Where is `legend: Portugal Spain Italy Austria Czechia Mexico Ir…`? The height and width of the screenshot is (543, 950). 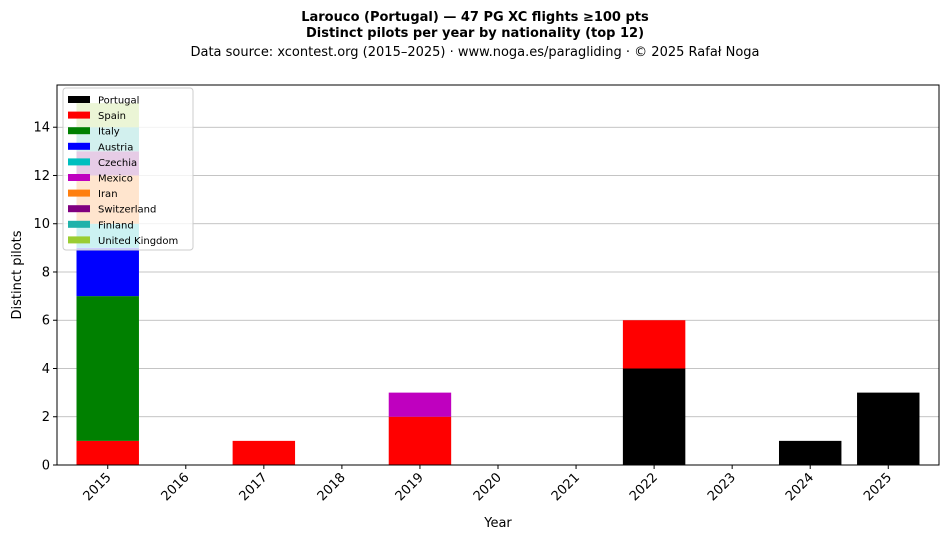 legend: Portugal Spain Italy Austria Czechia Mexico Ir… is located at coordinates (128, 169).